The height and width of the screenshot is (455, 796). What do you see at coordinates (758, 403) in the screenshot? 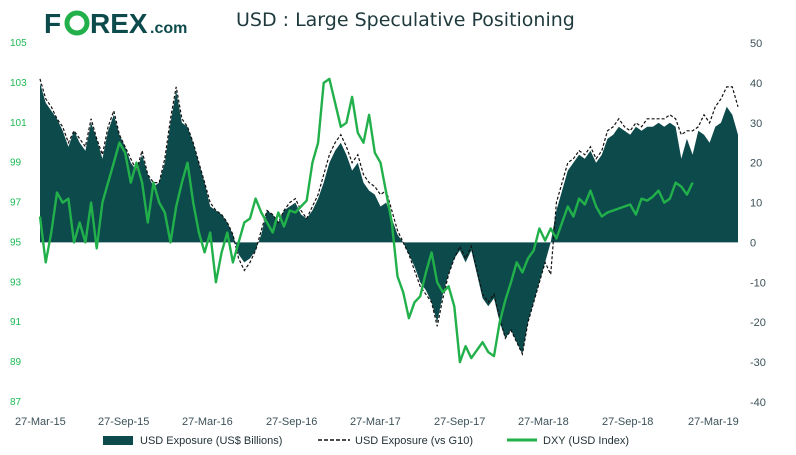
I see `y-right-tick-label: -40` at bounding box center [758, 403].